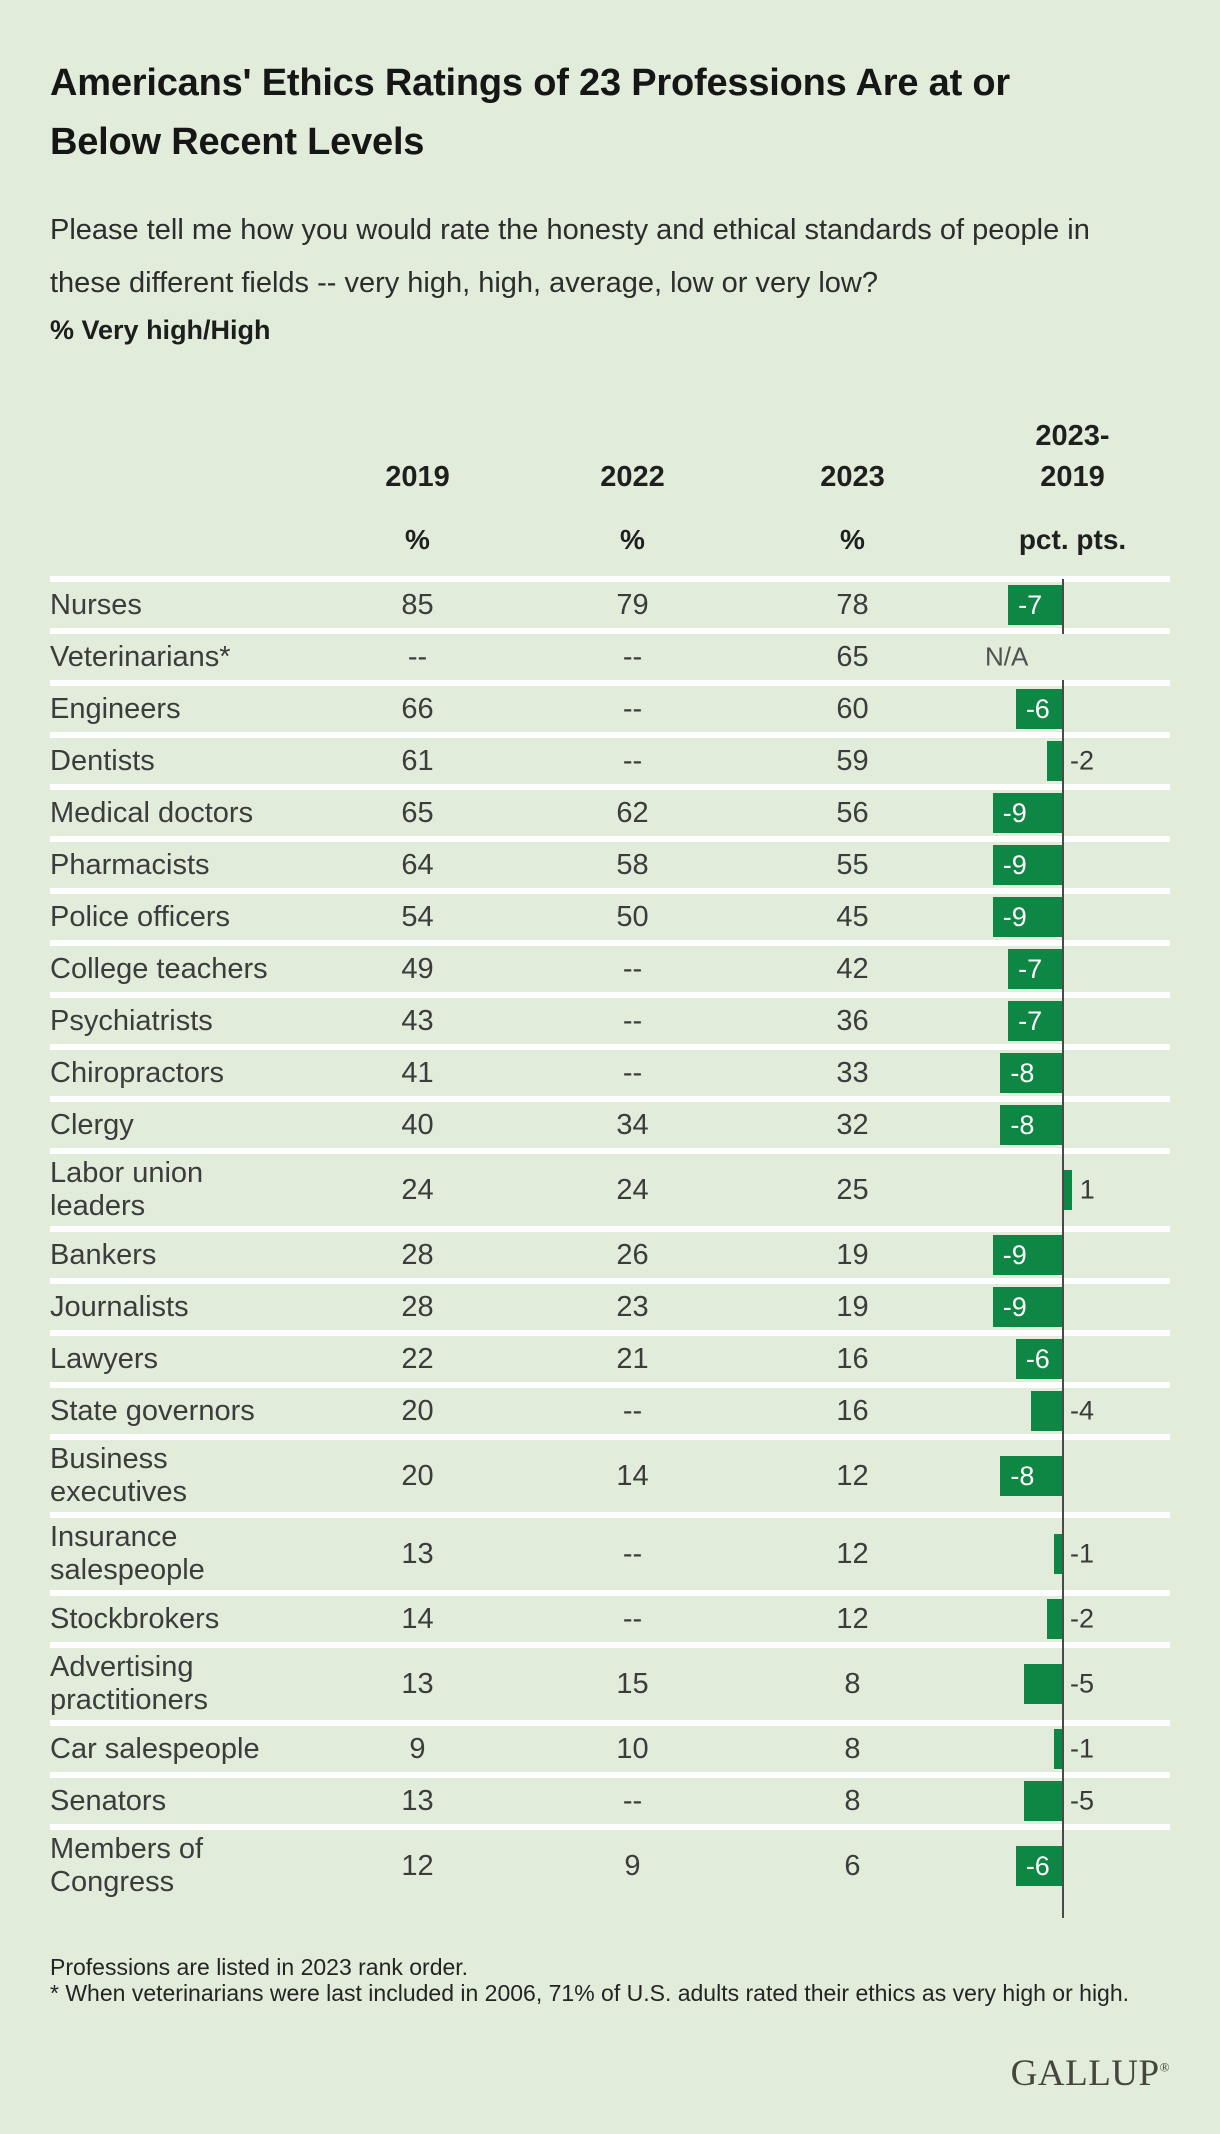  What do you see at coordinates (632, 477) in the screenshot?
I see `column-header-2022-label: 2022` at bounding box center [632, 477].